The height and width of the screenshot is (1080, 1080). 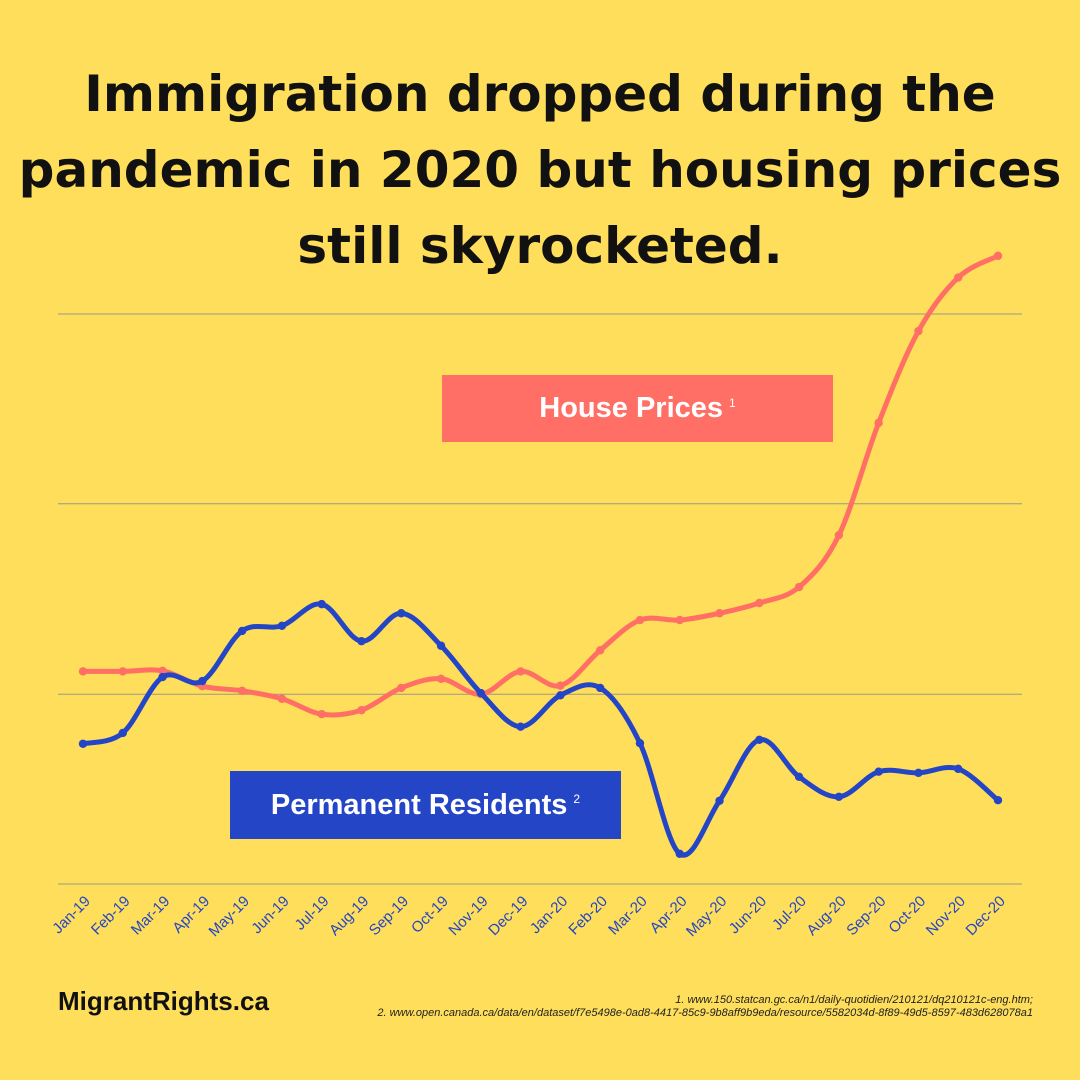 What do you see at coordinates (866, 916) in the screenshot?
I see `x-tick-label: Sep-20` at bounding box center [866, 916].